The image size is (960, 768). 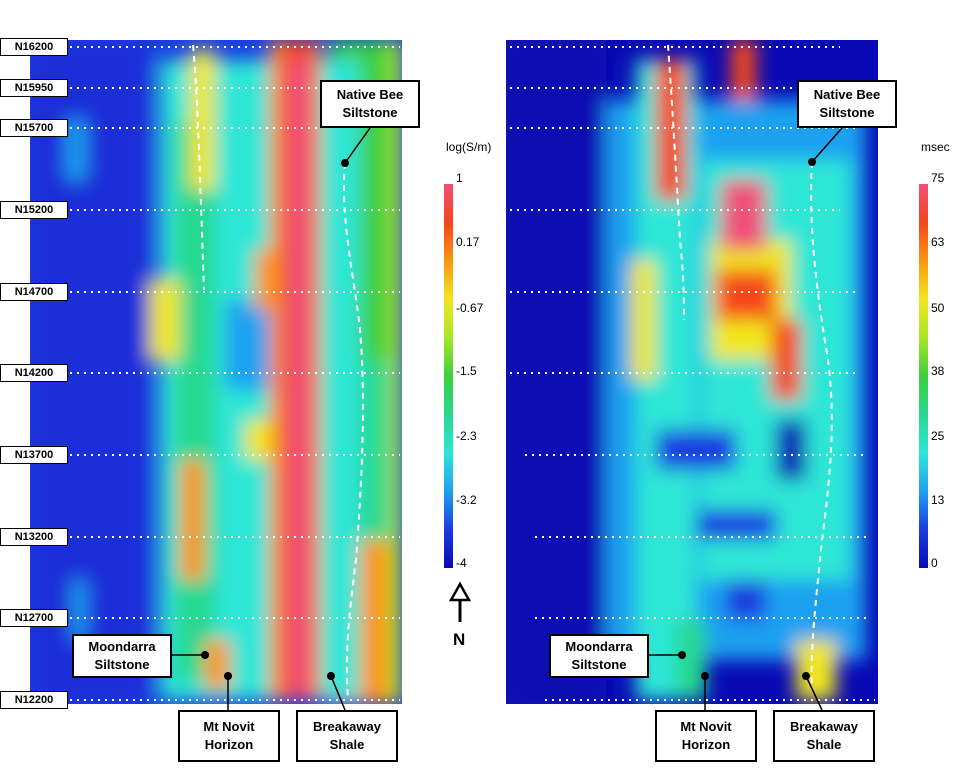 I want to click on northing-label: N15700, so click(x=34, y=128).